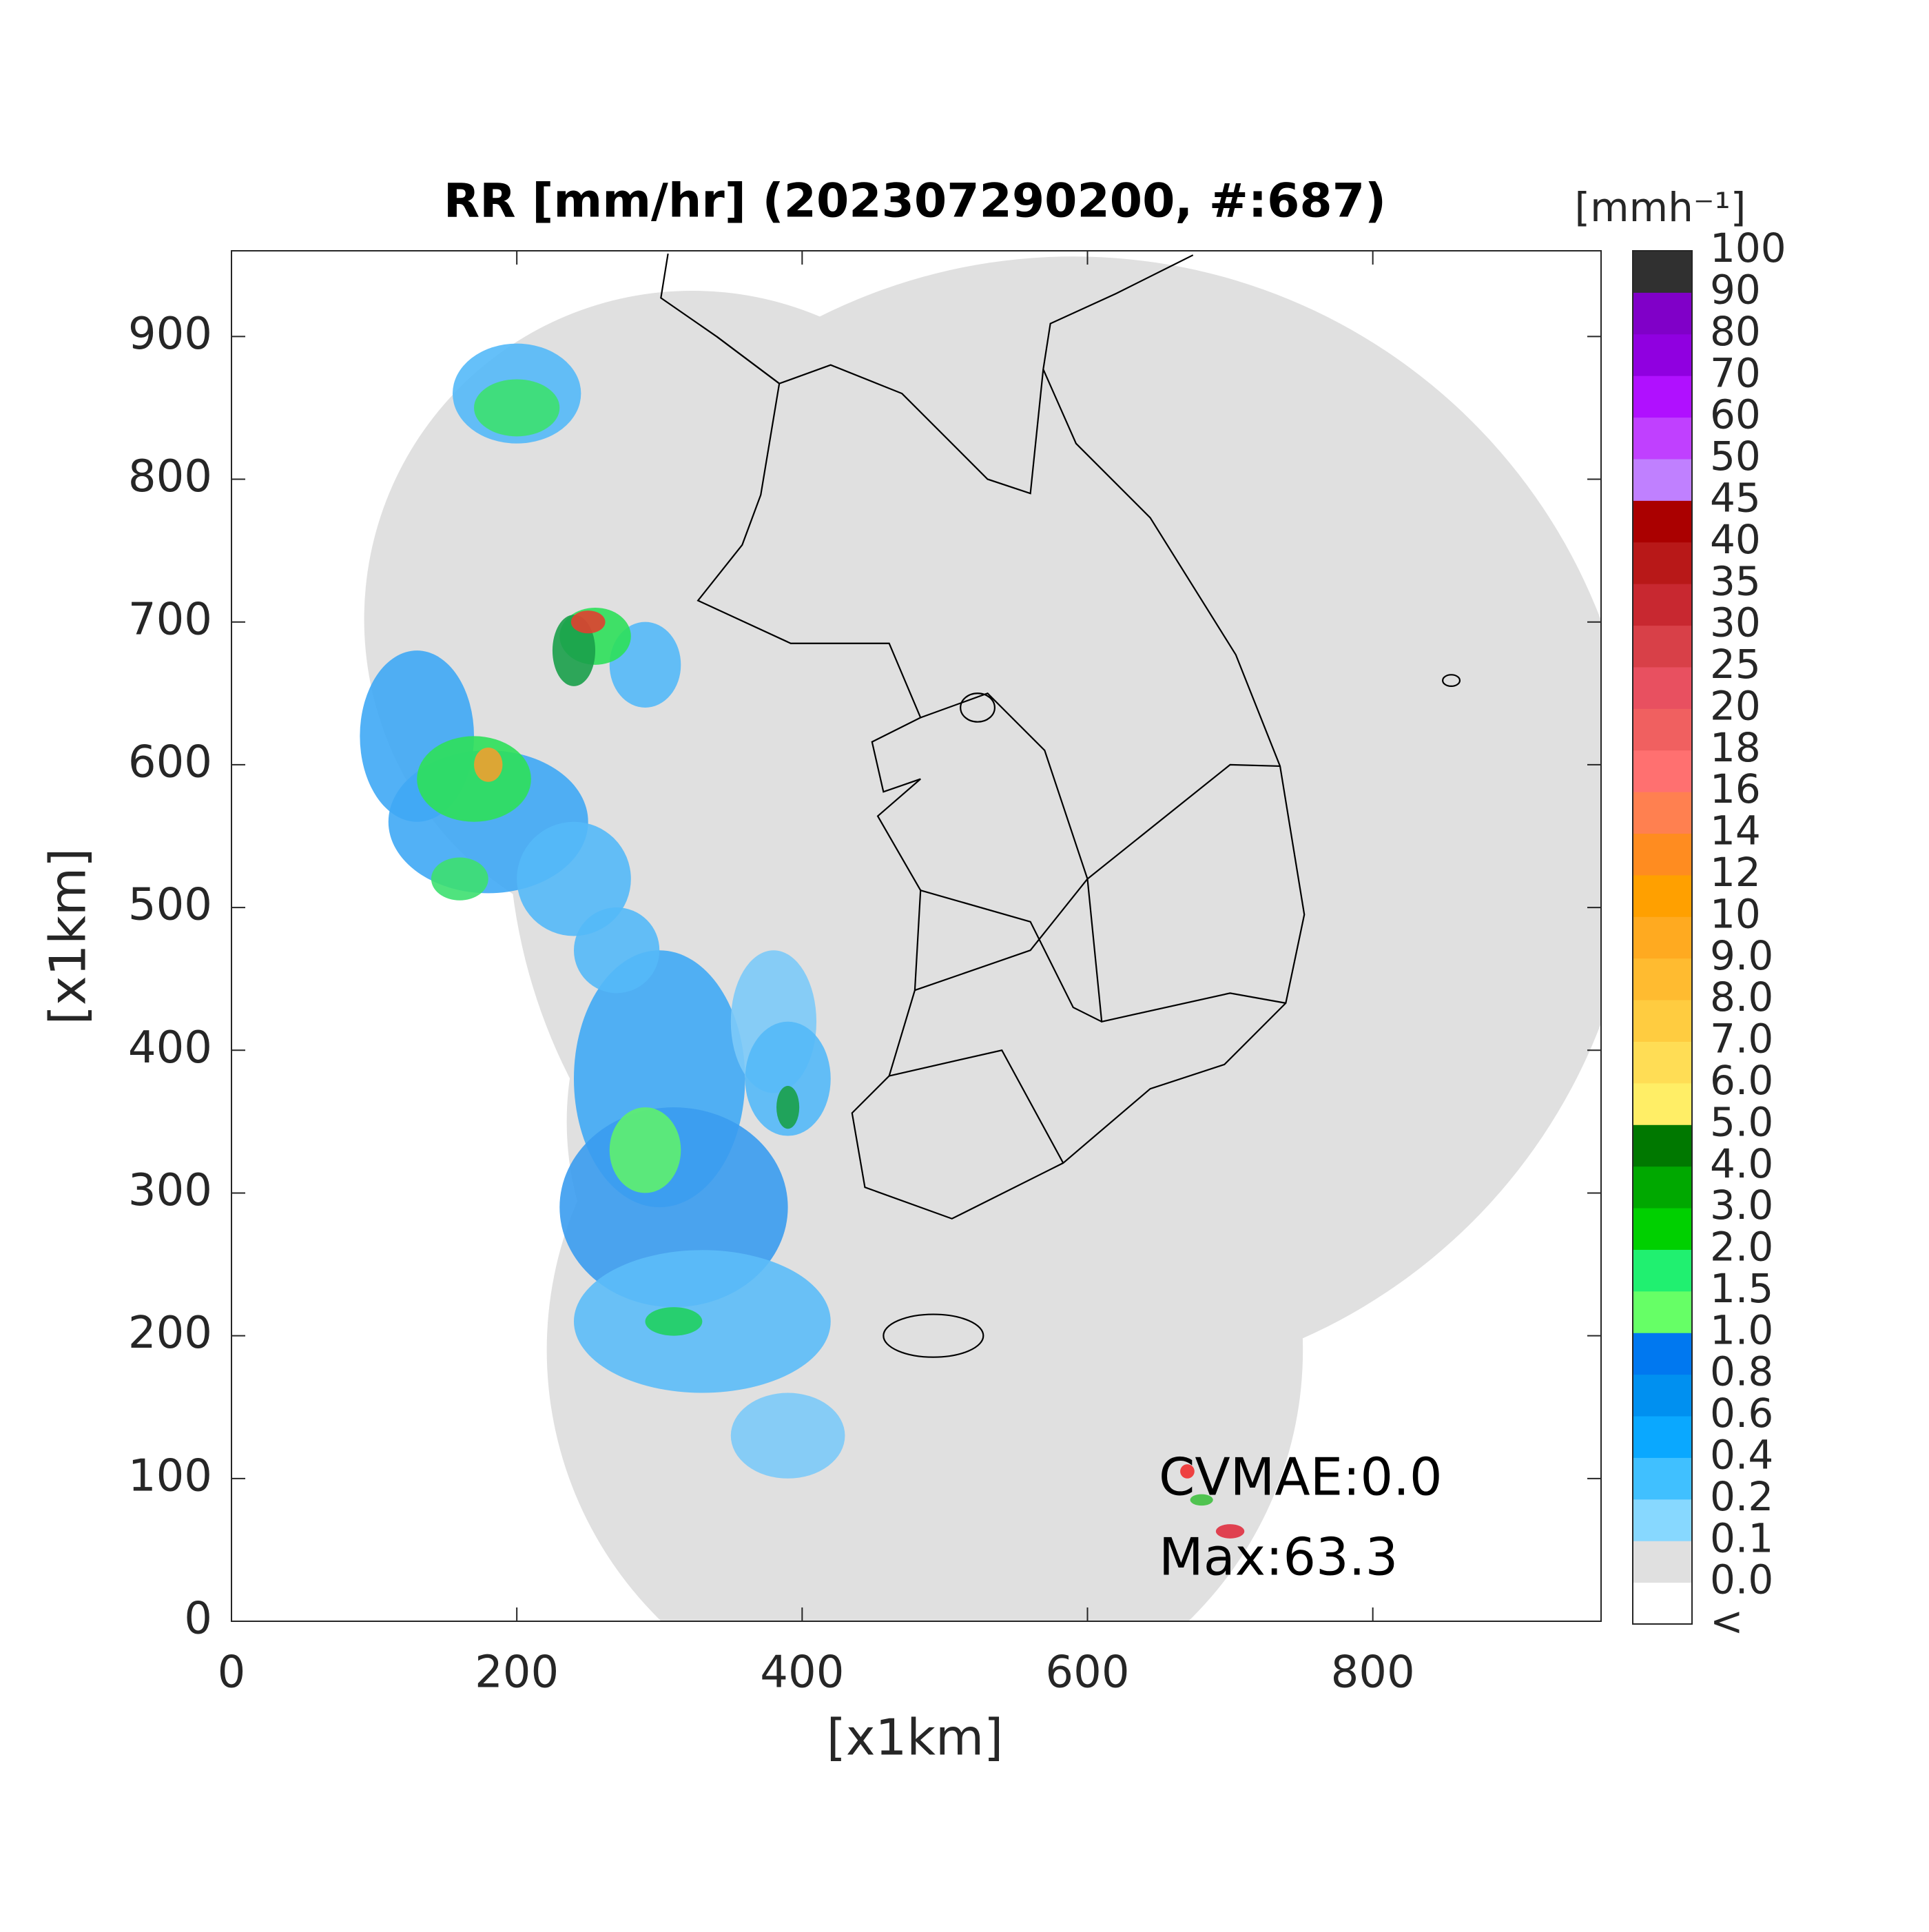  Describe the element at coordinates (170, 334) in the screenshot. I see `y-tick-label: 900` at that location.